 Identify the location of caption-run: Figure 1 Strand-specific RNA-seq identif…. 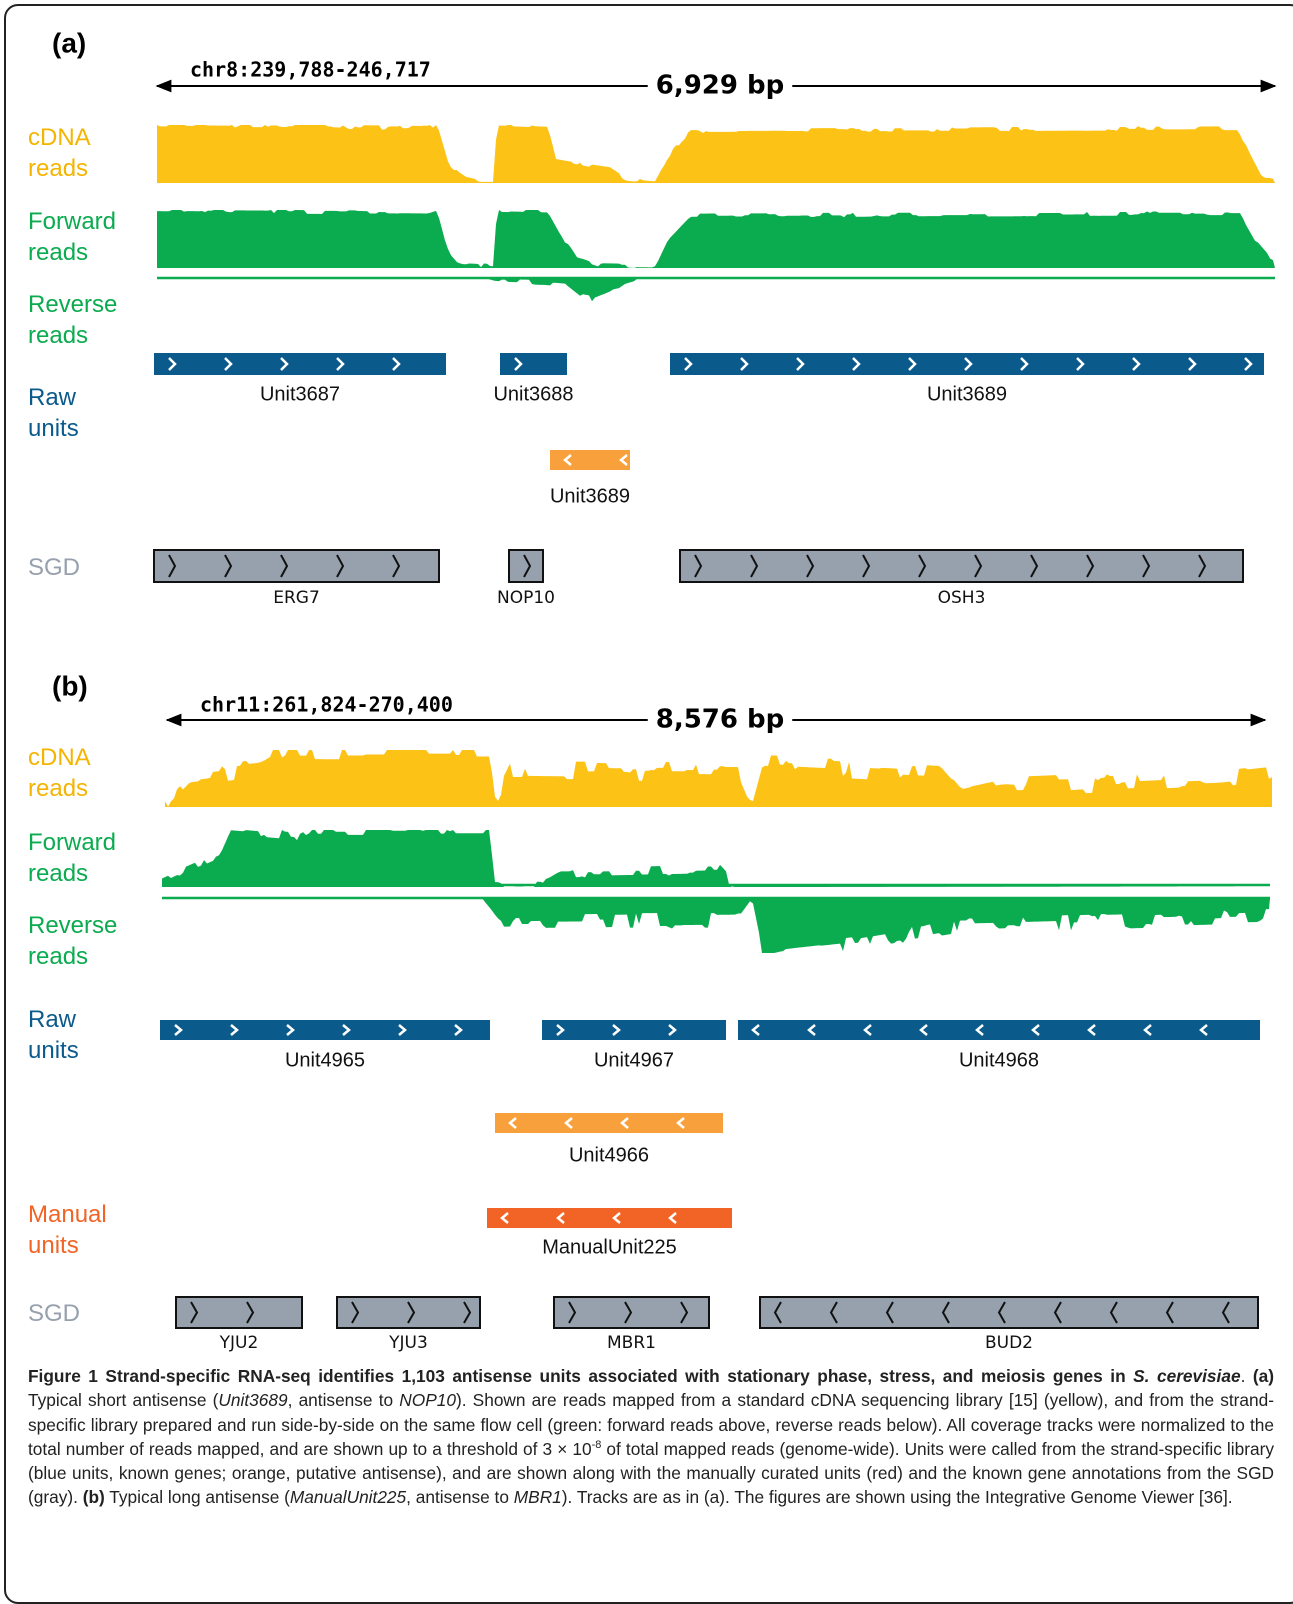
(581, 1376).